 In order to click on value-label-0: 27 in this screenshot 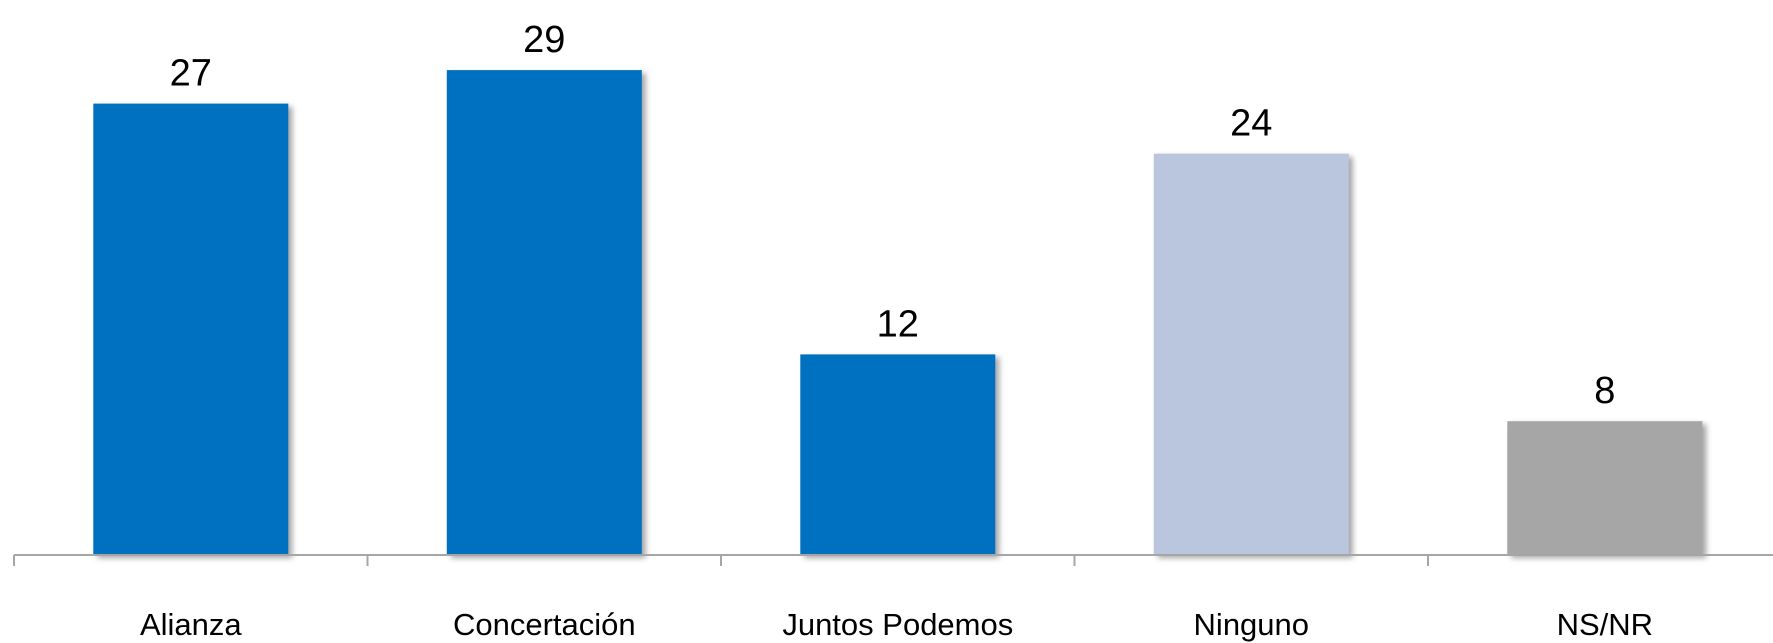, I will do `click(191, 74)`.